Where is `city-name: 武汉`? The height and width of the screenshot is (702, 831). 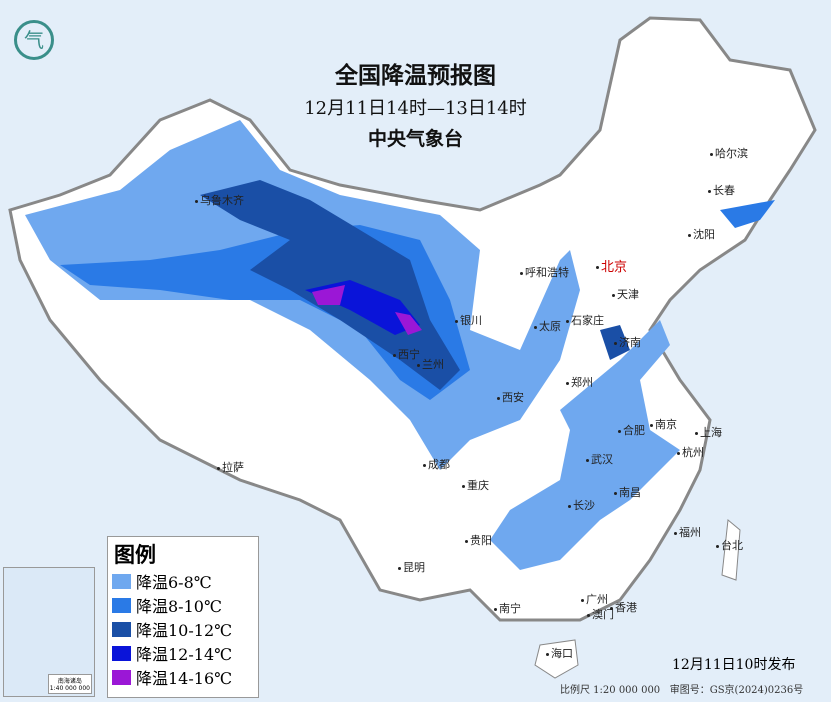 city-name: 武汉 is located at coordinates (602, 459).